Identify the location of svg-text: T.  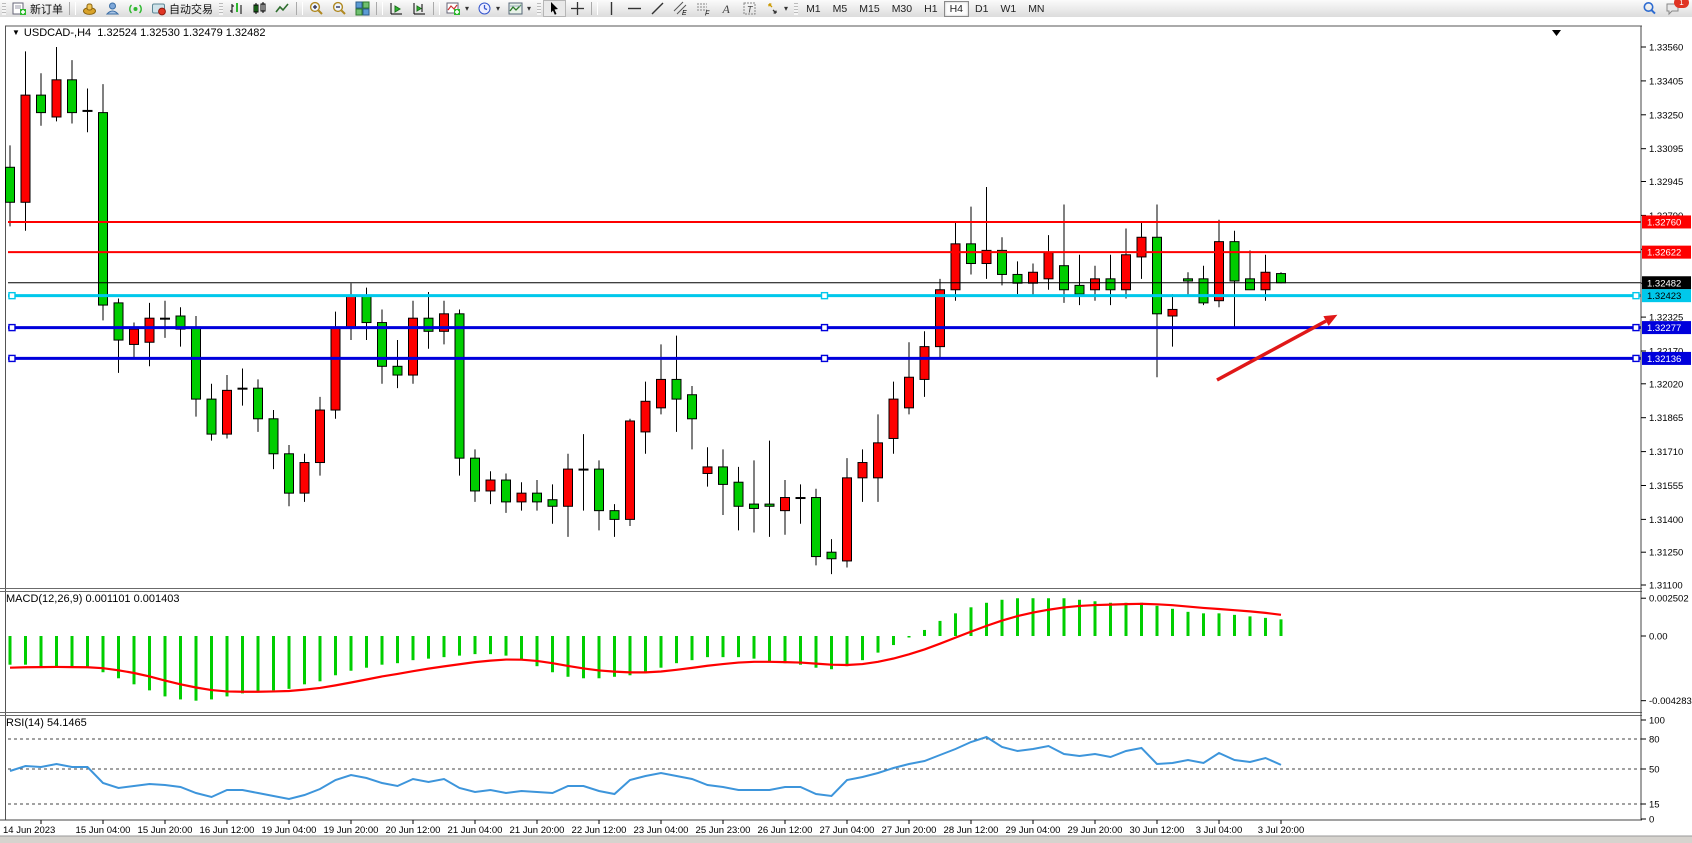
(750, 10).